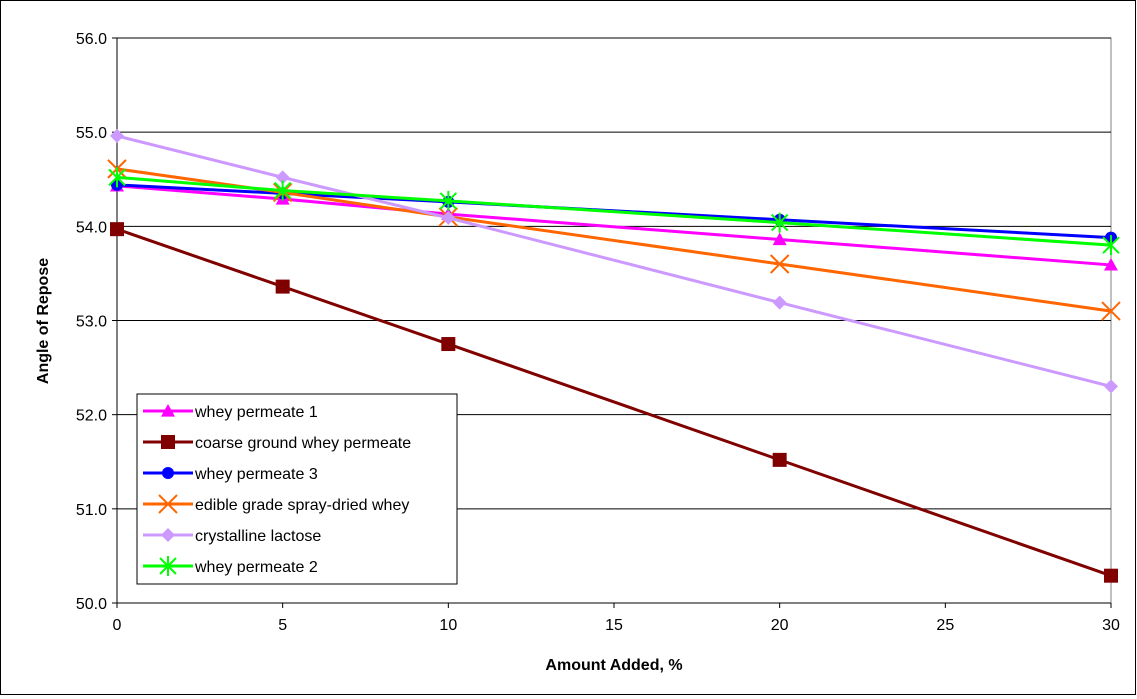 This screenshot has width=1137, height=699. Describe the element at coordinates (43, 321) in the screenshot. I see `y-axis-title: Angle of Repose` at that location.